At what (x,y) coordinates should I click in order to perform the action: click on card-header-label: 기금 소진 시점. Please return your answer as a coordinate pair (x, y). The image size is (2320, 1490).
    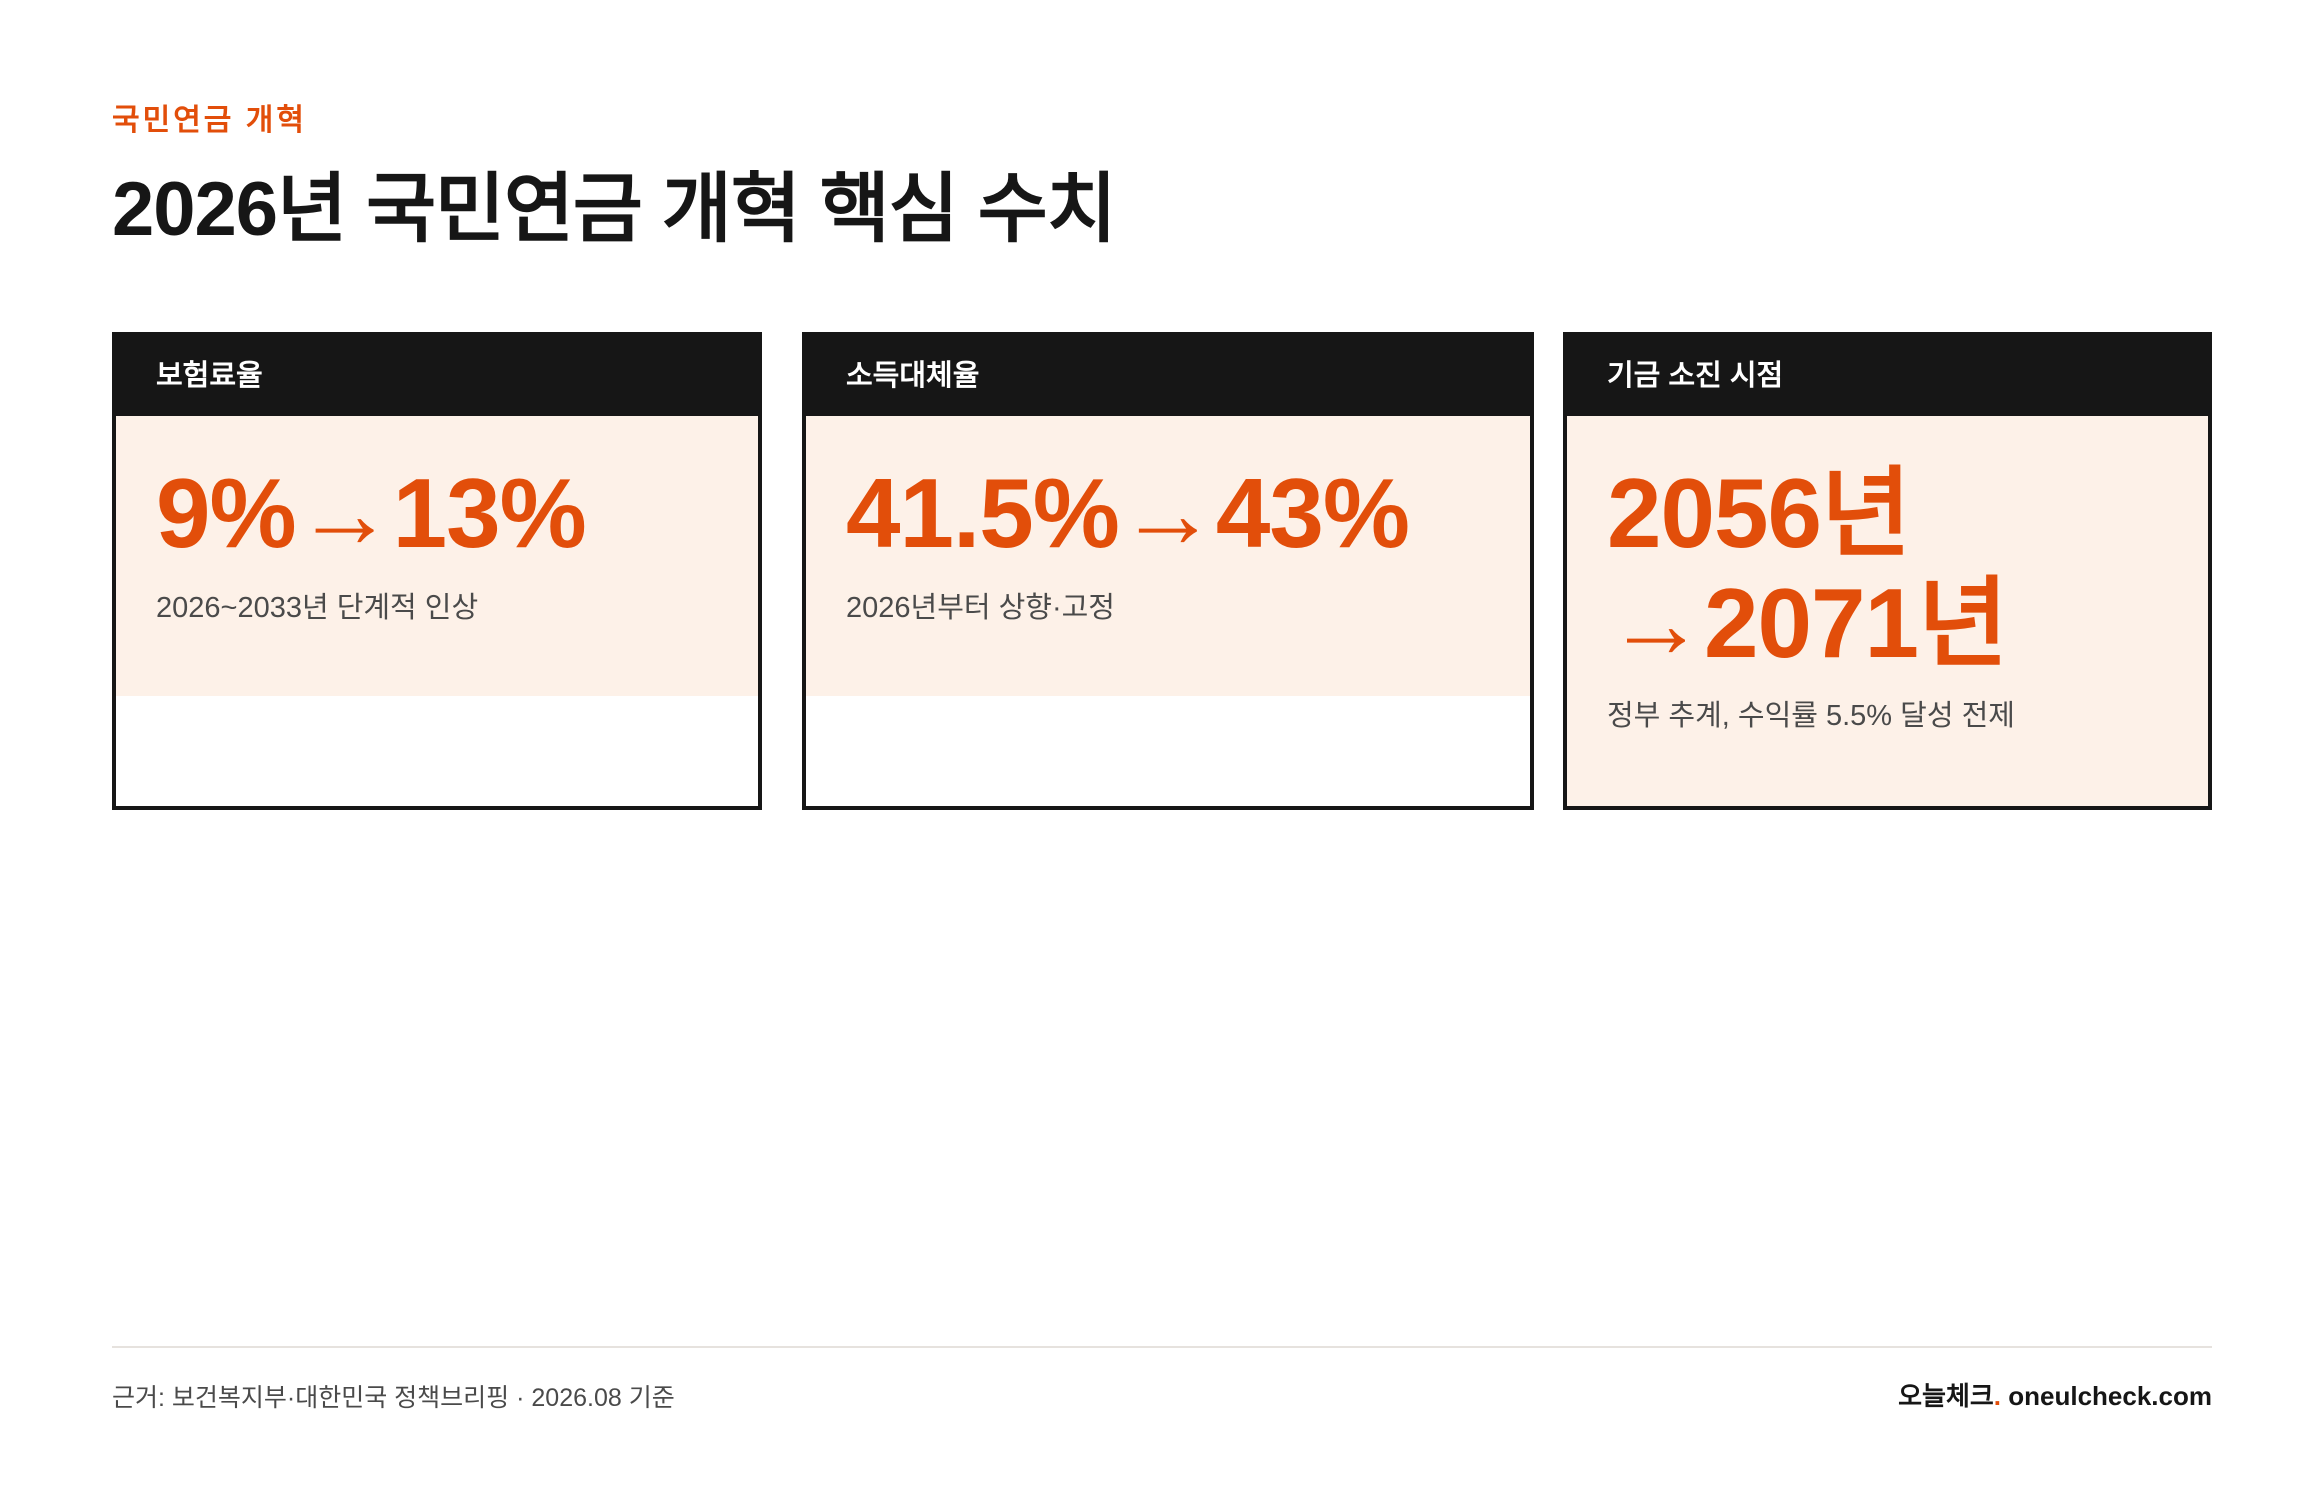
    Looking at the image, I should click on (1887, 376).